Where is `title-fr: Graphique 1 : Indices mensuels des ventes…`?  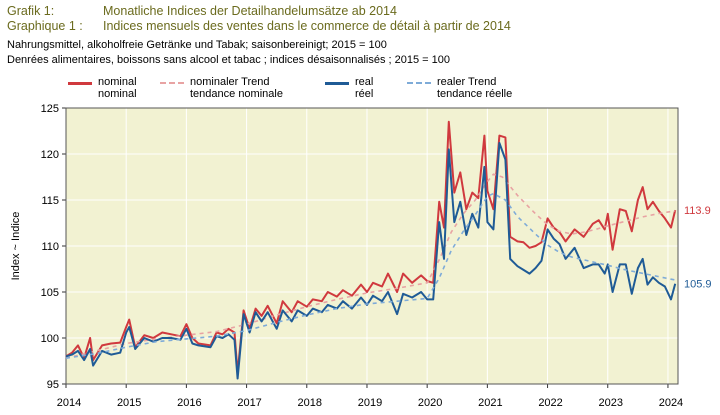 title-fr: Graphique 1 : Indices mensuels des ventes… is located at coordinates (259, 26).